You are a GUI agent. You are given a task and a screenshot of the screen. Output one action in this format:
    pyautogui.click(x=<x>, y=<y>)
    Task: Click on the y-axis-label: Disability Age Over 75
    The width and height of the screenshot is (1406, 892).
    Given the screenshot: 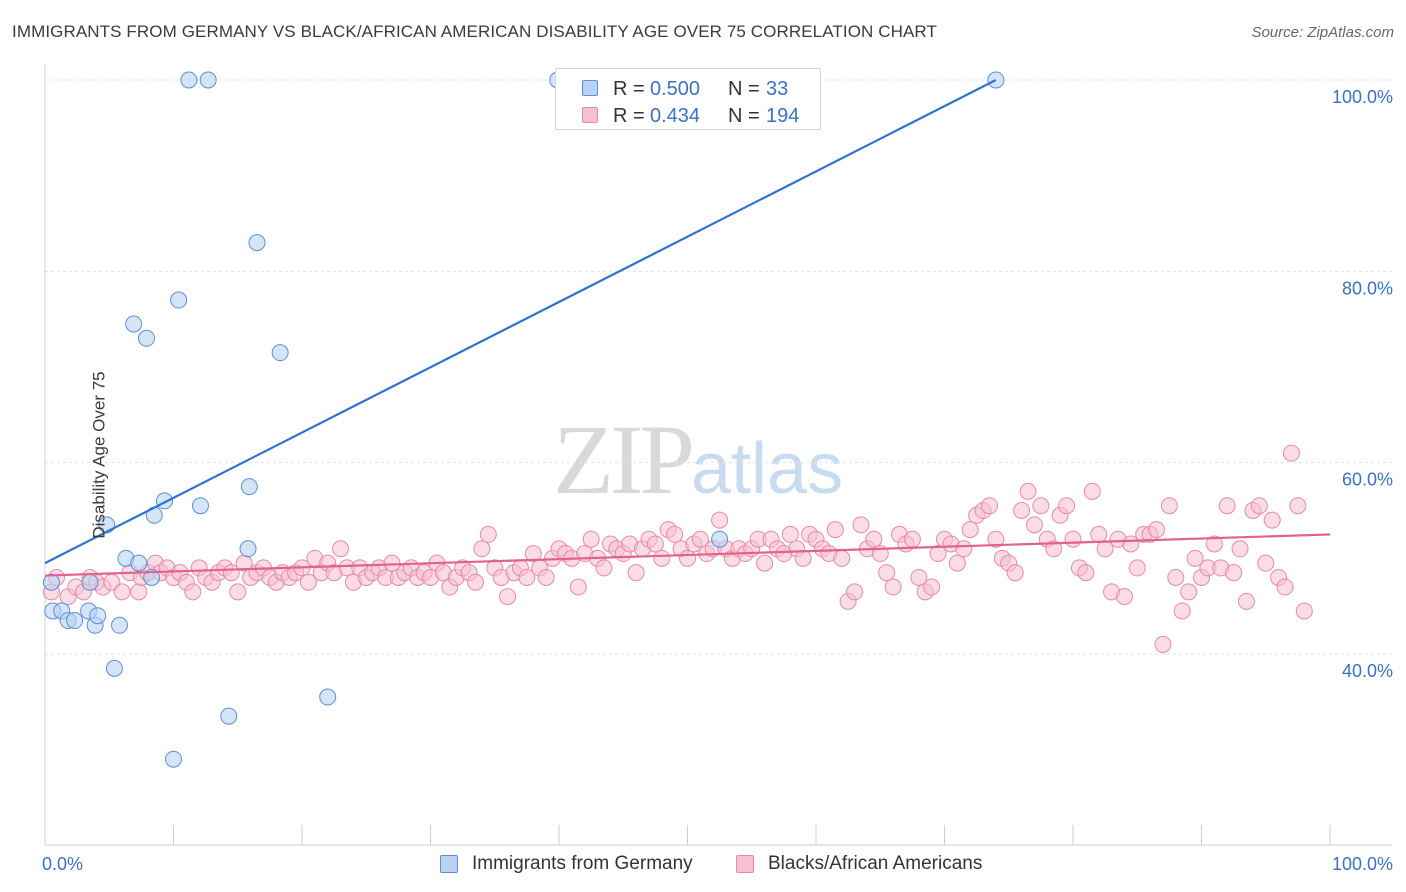 What is the action you would take?
    pyautogui.click(x=99, y=455)
    